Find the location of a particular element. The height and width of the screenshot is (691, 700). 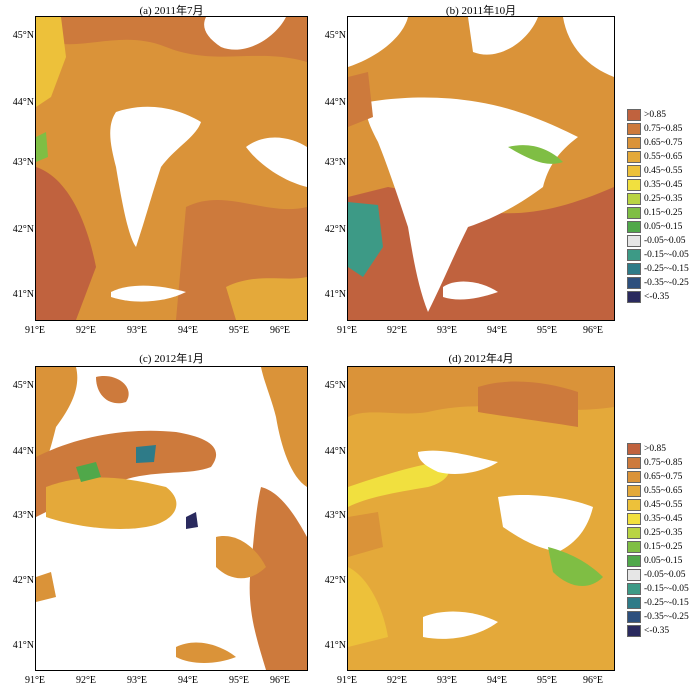

xtick-c-93: 93°E is located at coordinates (137, 680).